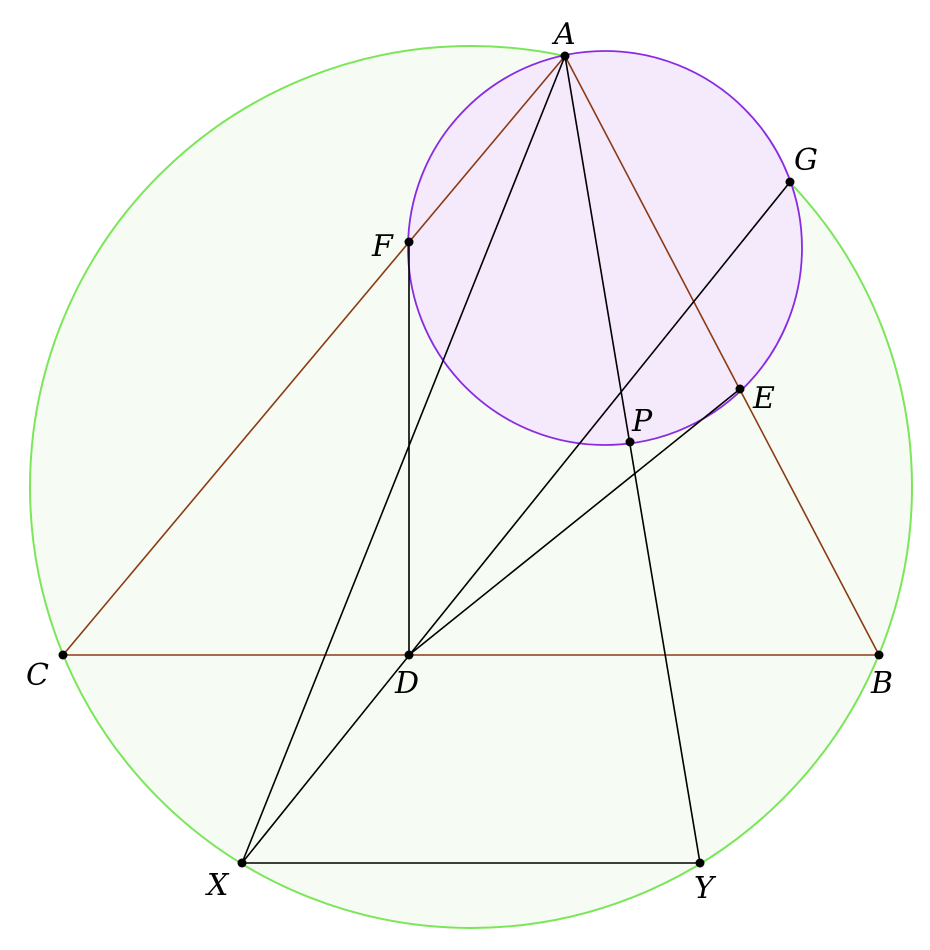 Image resolution: width=930 pixels, height=950 pixels. What do you see at coordinates (881, 683) in the screenshot?
I see `label-b: B` at bounding box center [881, 683].